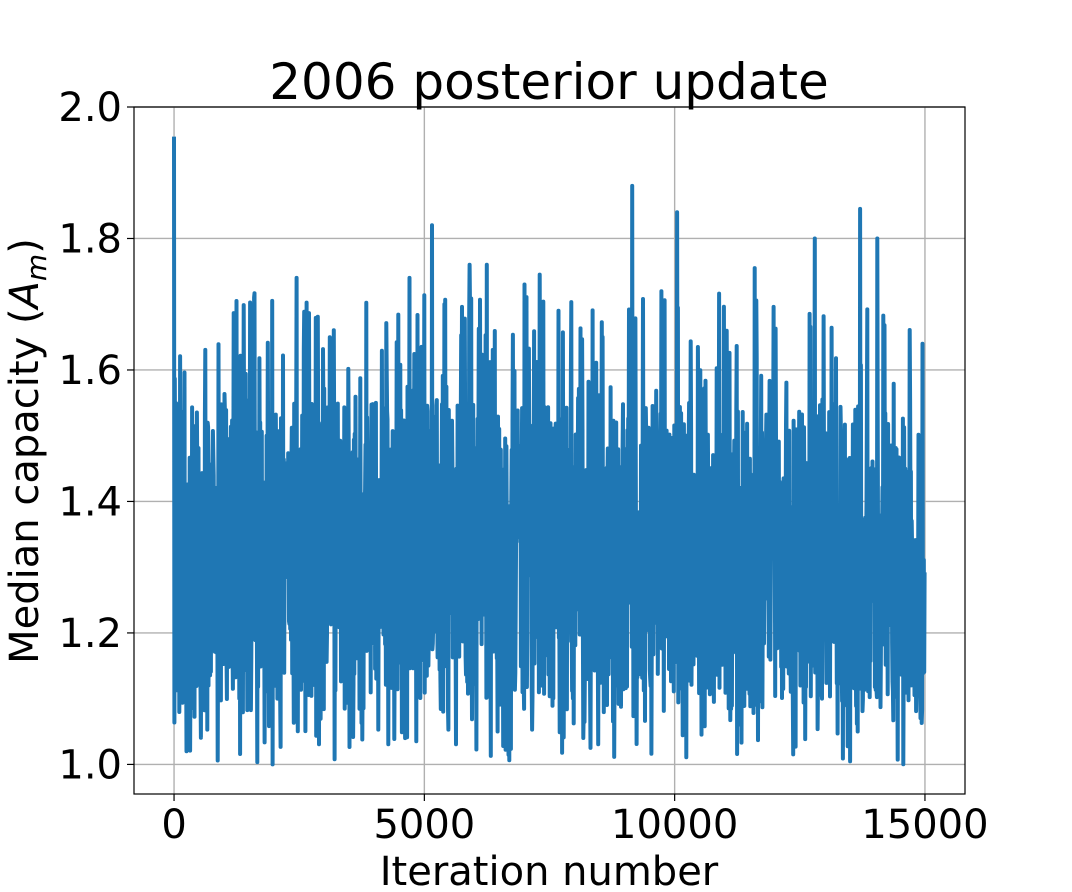 Image resolution: width=1072 pixels, height=892 pixels. Describe the element at coordinates (25, 296) in the screenshot. I see `y-axis-label-symbol: A` at that location.